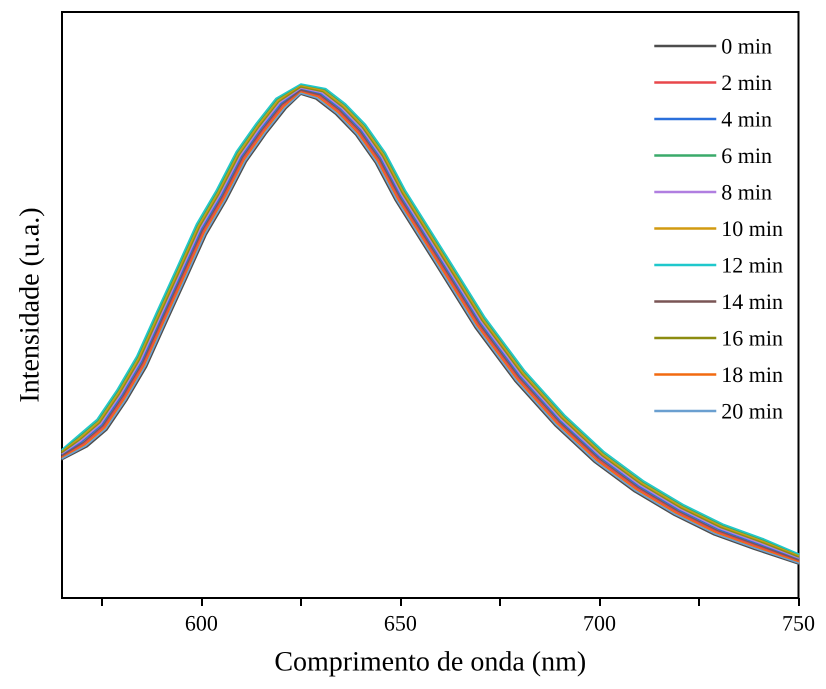 The height and width of the screenshot is (689, 826). Describe the element at coordinates (746, 119) in the screenshot. I see `legend-label: 4 min` at that location.